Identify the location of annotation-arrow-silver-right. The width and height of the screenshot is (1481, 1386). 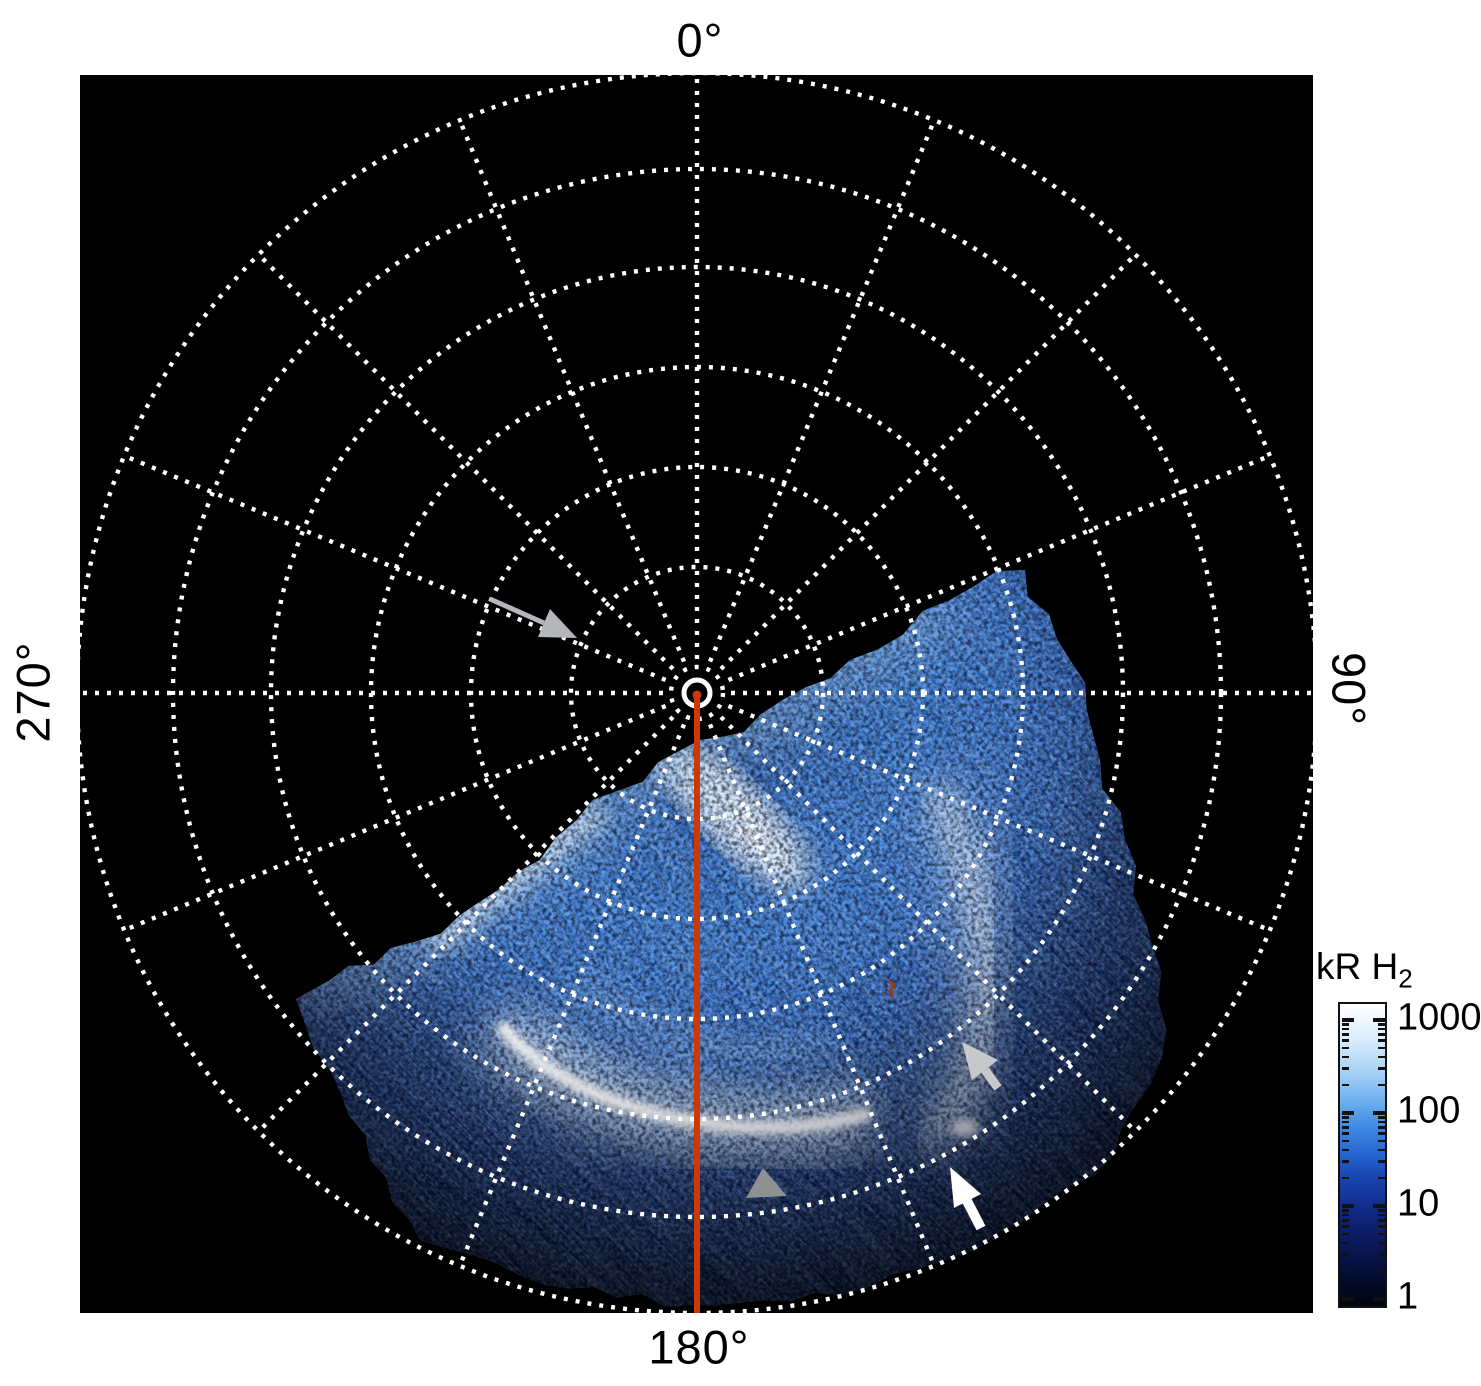
(982, 1066).